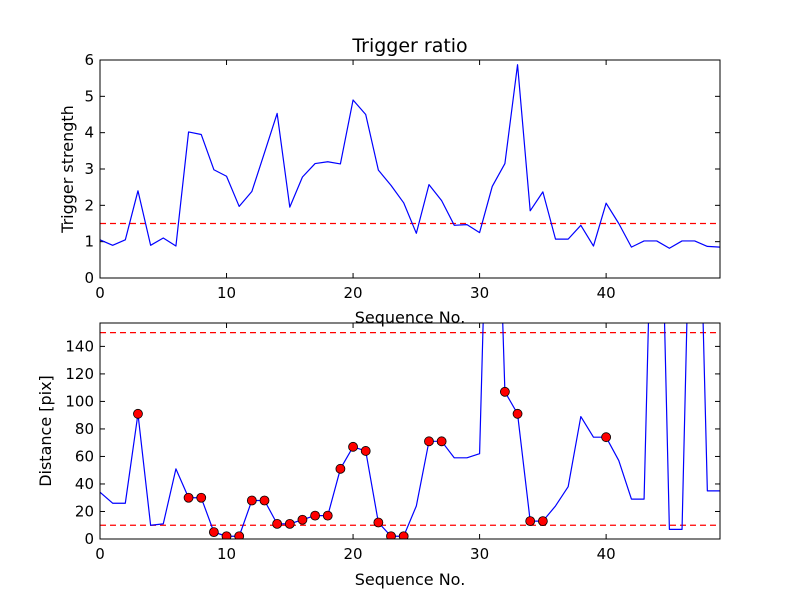 The width and height of the screenshot is (800, 600). I want to click on bottom-x-tick-label: 0, so click(100, 554).